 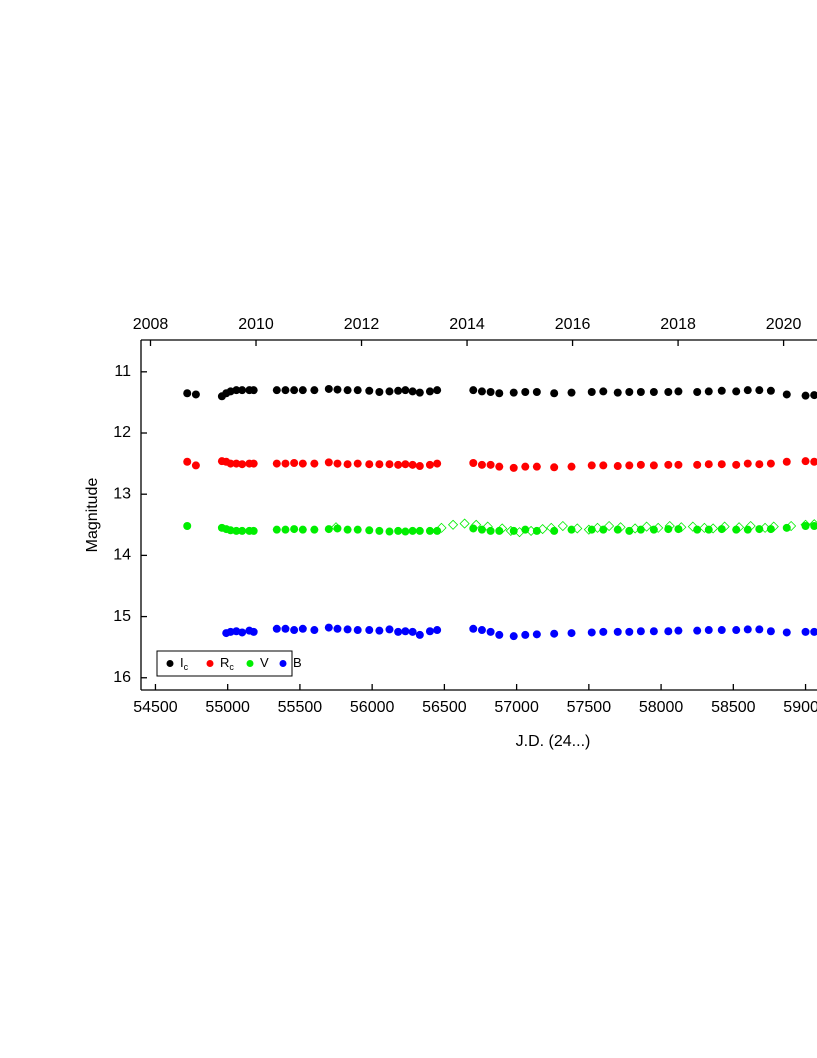 I want to click on y-tick-label: 14, so click(x=122, y=555).